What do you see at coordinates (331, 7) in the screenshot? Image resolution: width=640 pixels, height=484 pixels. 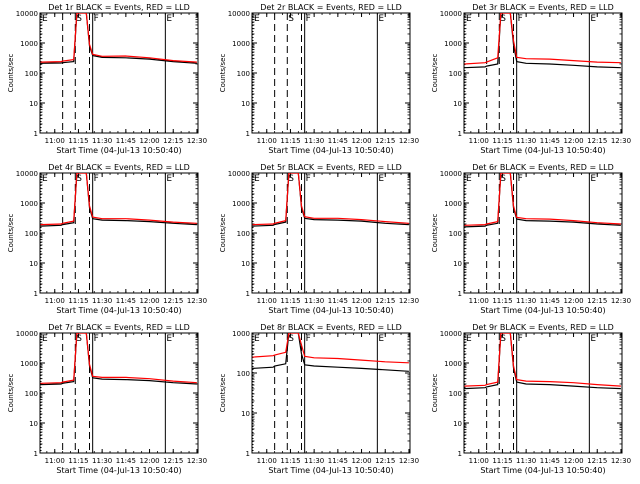 I see `panel-title: Det 2r BLACK = Events, RED = LLD` at bounding box center [331, 7].